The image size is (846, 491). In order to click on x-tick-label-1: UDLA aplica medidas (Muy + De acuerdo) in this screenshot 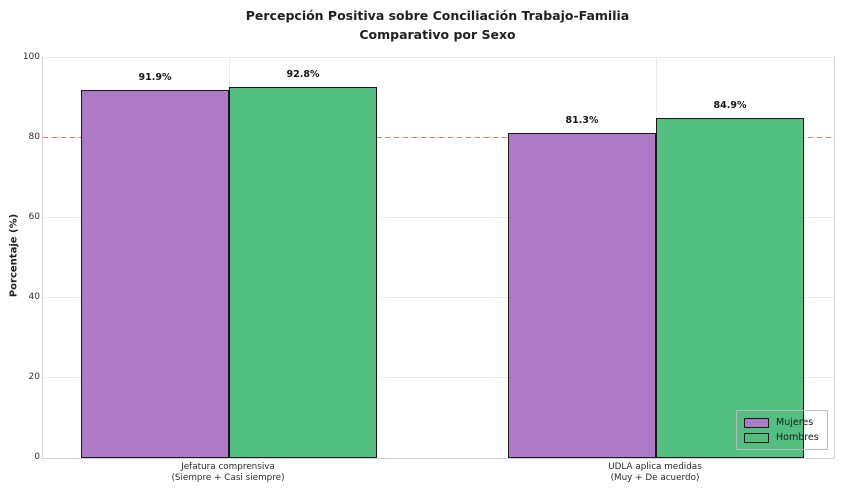, I will do `click(655, 473)`.